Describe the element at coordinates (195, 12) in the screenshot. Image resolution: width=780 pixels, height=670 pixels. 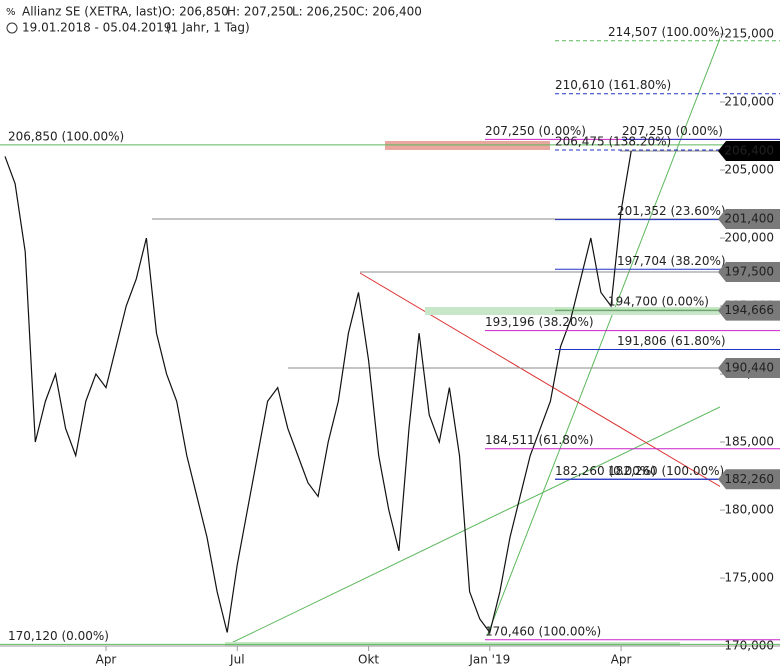
I see `open: O: 206,850` at that location.